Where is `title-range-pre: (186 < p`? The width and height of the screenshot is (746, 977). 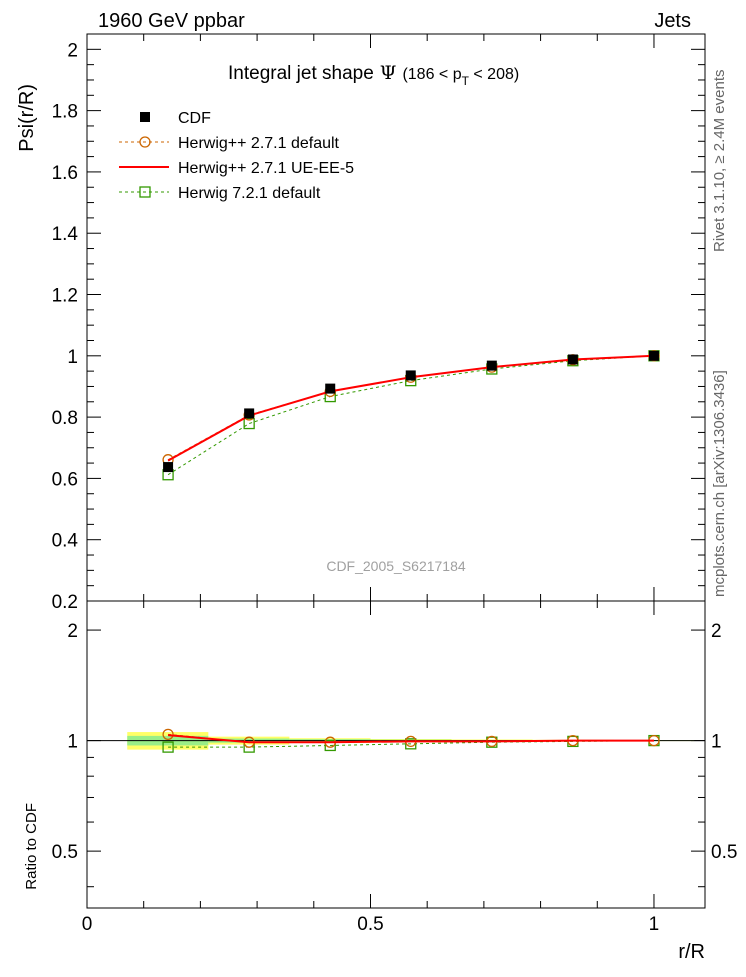 title-range-pre: (186 < p is located at coordinates (431, 74).